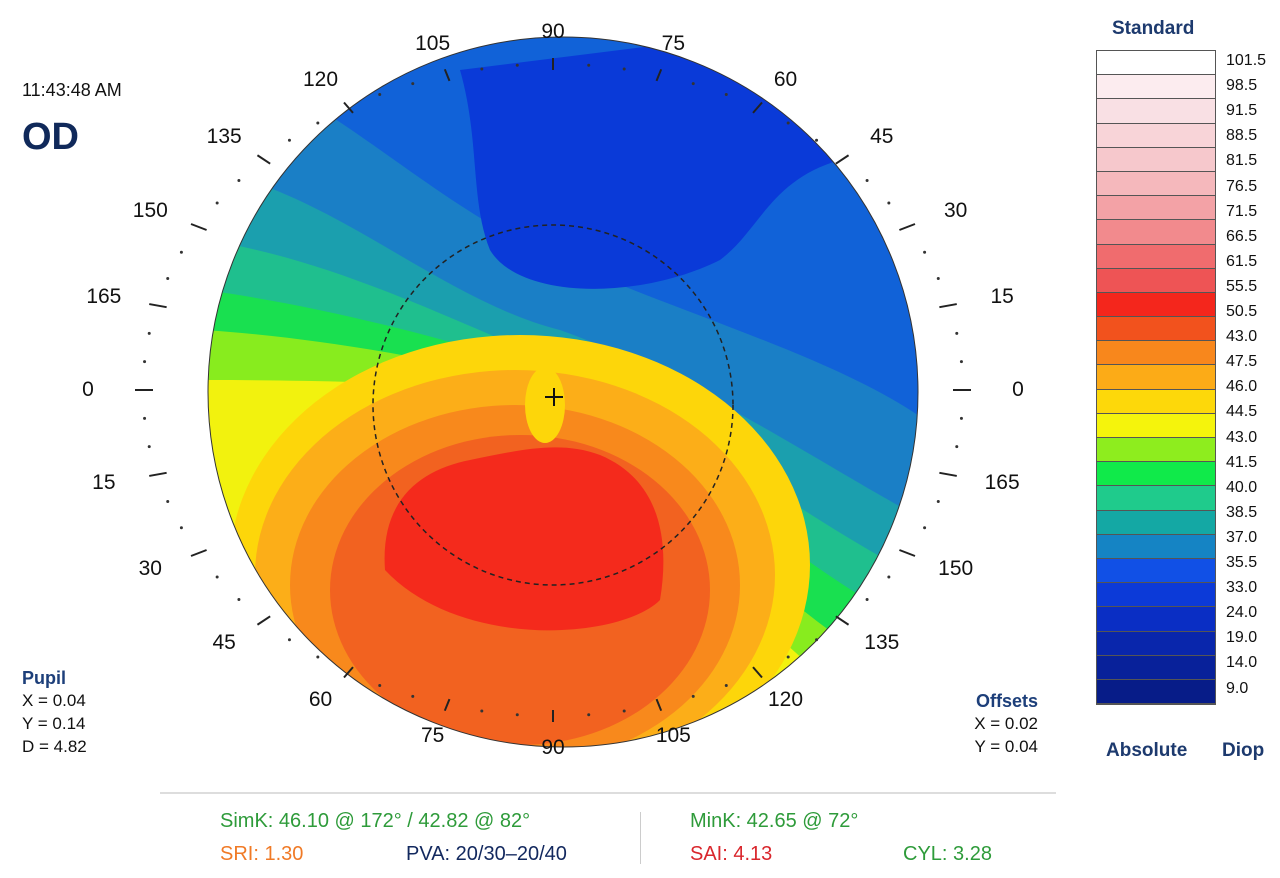 Image resolution: width=1280 pixels, height=878 pixels. What do you see at coordinates (54, 723) in the screenshot?
I see `pupil-y: Y = 0.14` at bounding box center [54, 723].